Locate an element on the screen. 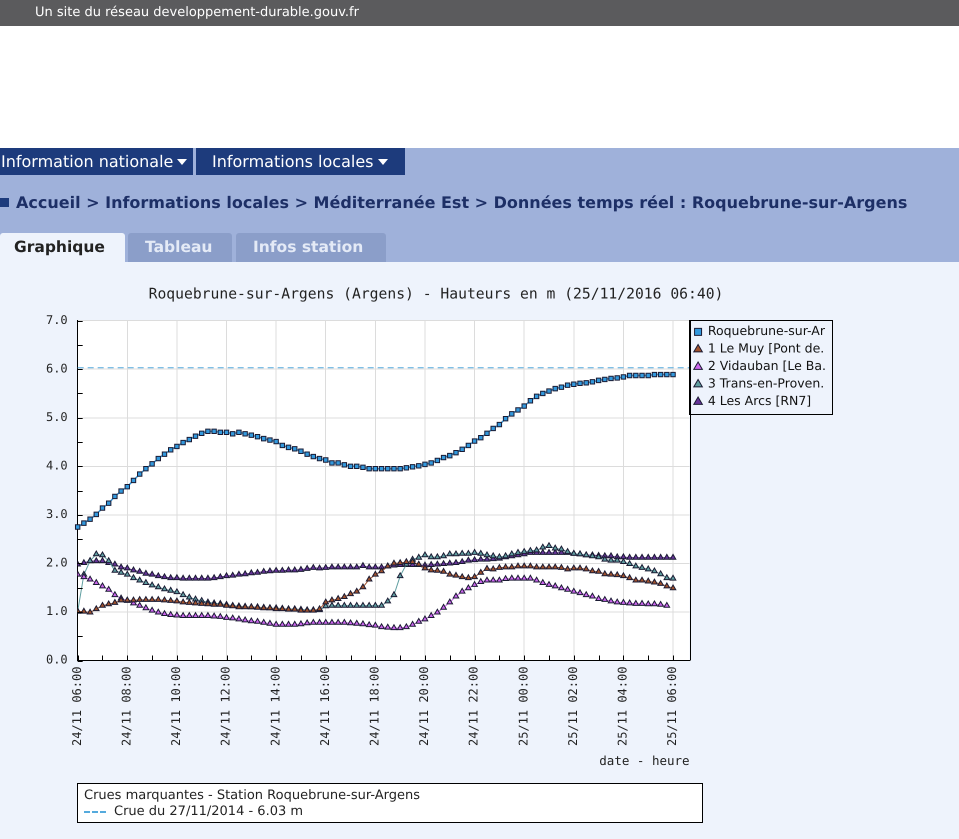 The width and height of the screenshot is (959, 839). x-tick-label: 24/11 08:00 is located at coordinates (126, 706).